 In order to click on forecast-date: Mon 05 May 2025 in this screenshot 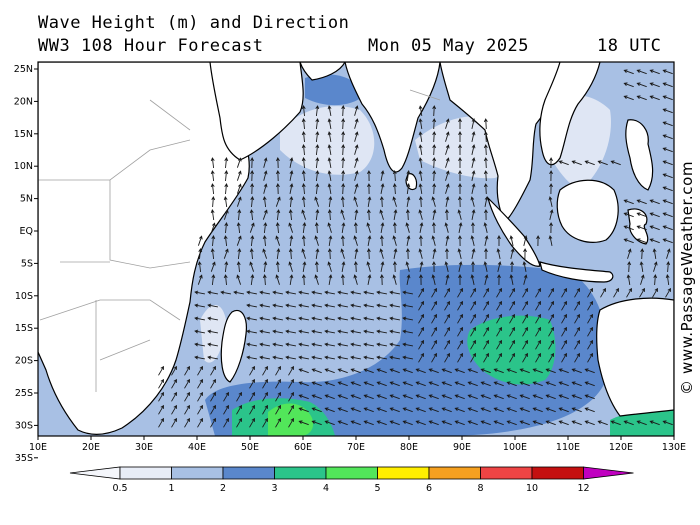, I will do `click(449, 46)`.